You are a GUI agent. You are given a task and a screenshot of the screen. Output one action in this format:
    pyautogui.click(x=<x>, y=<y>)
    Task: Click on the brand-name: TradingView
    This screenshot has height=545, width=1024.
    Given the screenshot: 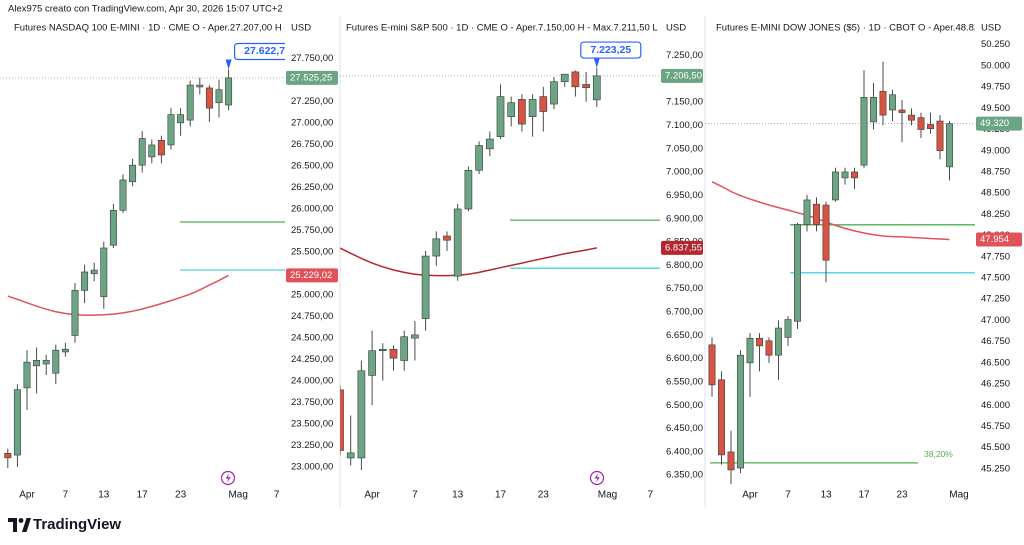 What is the action you would take?
    pyautogui.click(x=77, y=524)
    